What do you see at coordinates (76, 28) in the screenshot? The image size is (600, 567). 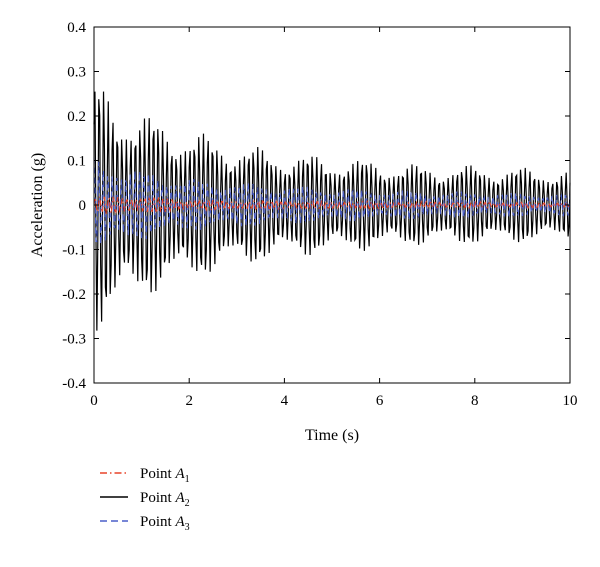 I see `y-tick-label: 0.4` at bounding box center [76, 28].